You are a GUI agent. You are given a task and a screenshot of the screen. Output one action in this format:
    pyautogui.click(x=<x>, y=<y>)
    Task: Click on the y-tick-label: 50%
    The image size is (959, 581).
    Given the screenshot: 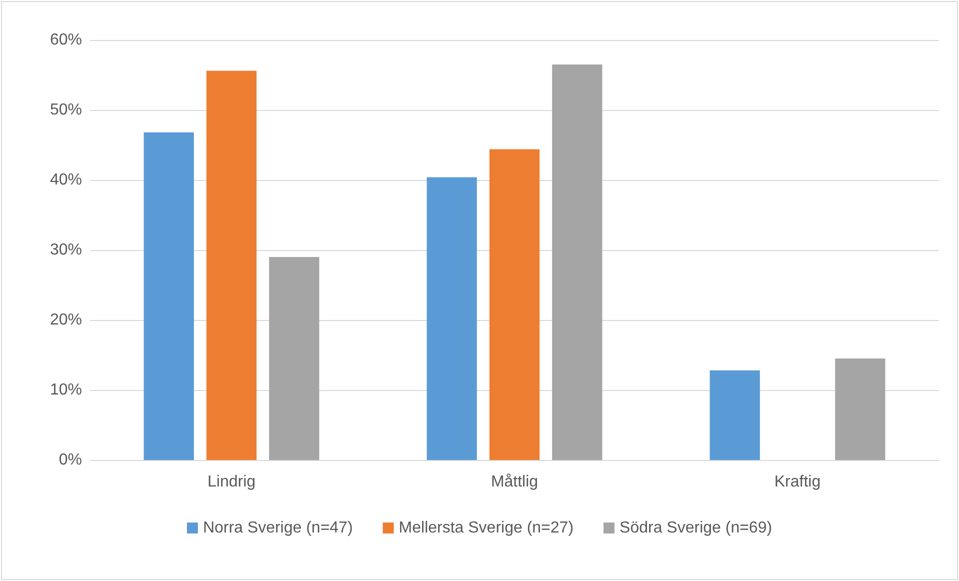 What is the action you would take?
    pyautogui.click(x=66, y=110)
    